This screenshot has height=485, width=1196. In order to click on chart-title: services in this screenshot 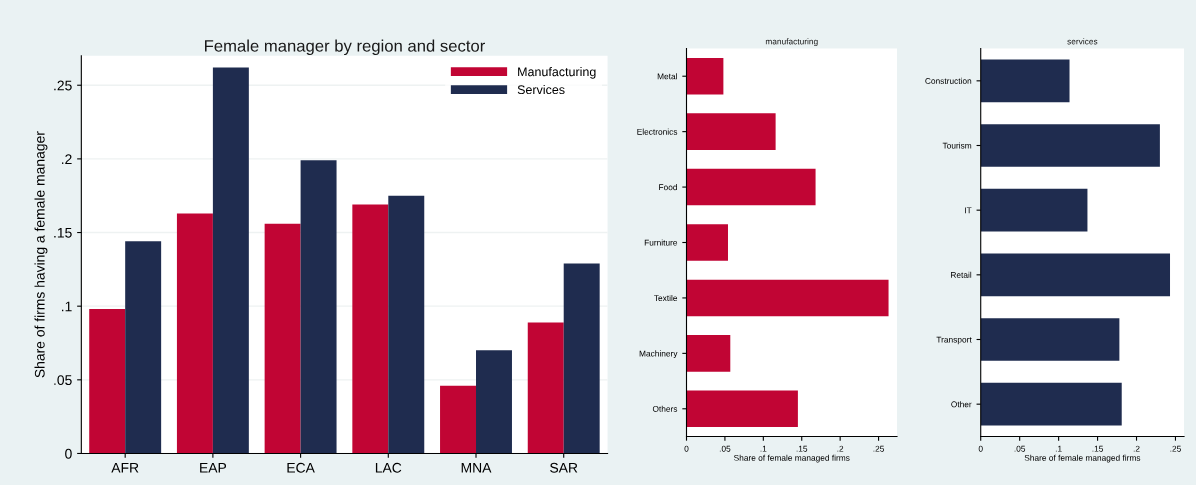, I will do `click(1082, 41)`.